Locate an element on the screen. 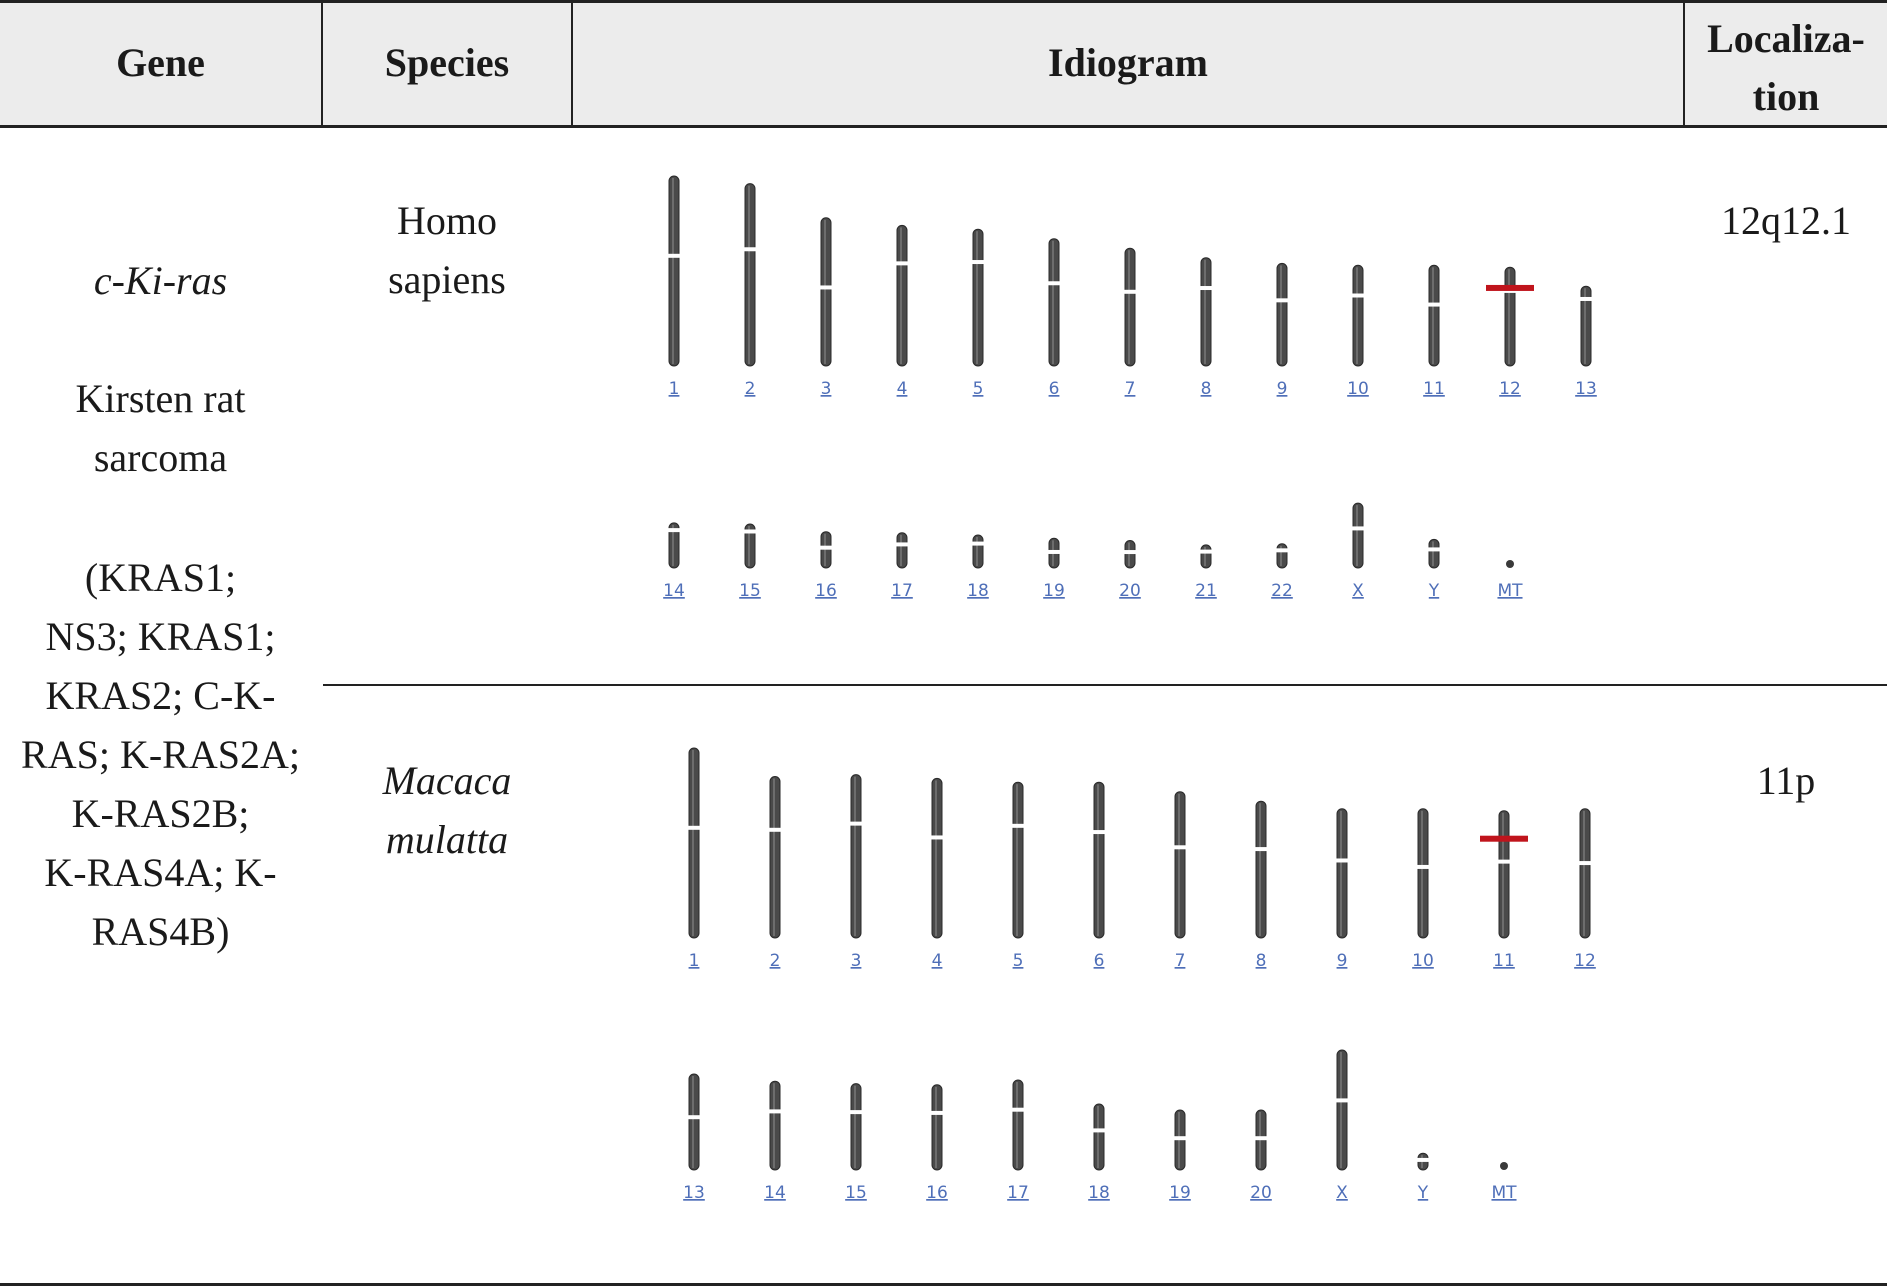 This screenshot has height=1287, width=1887. chromosome-7: 7 is located at coordinates (1130, 323).